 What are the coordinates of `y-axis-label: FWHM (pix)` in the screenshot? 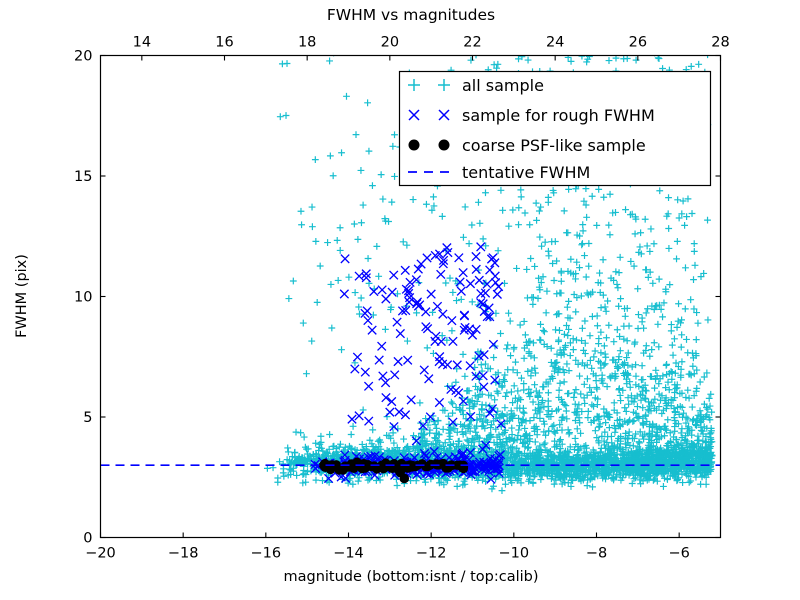 It's located at (22, 296).